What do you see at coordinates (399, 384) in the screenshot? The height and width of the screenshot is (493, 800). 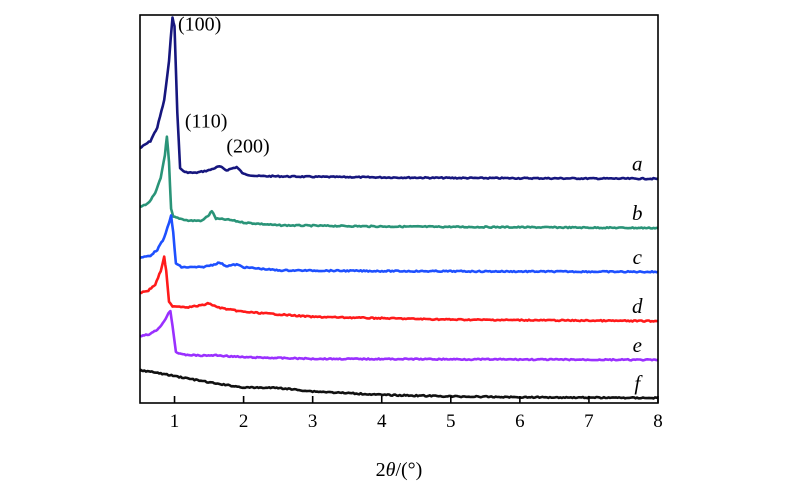 I see `series-f-line` at bounding box center [399, 384].